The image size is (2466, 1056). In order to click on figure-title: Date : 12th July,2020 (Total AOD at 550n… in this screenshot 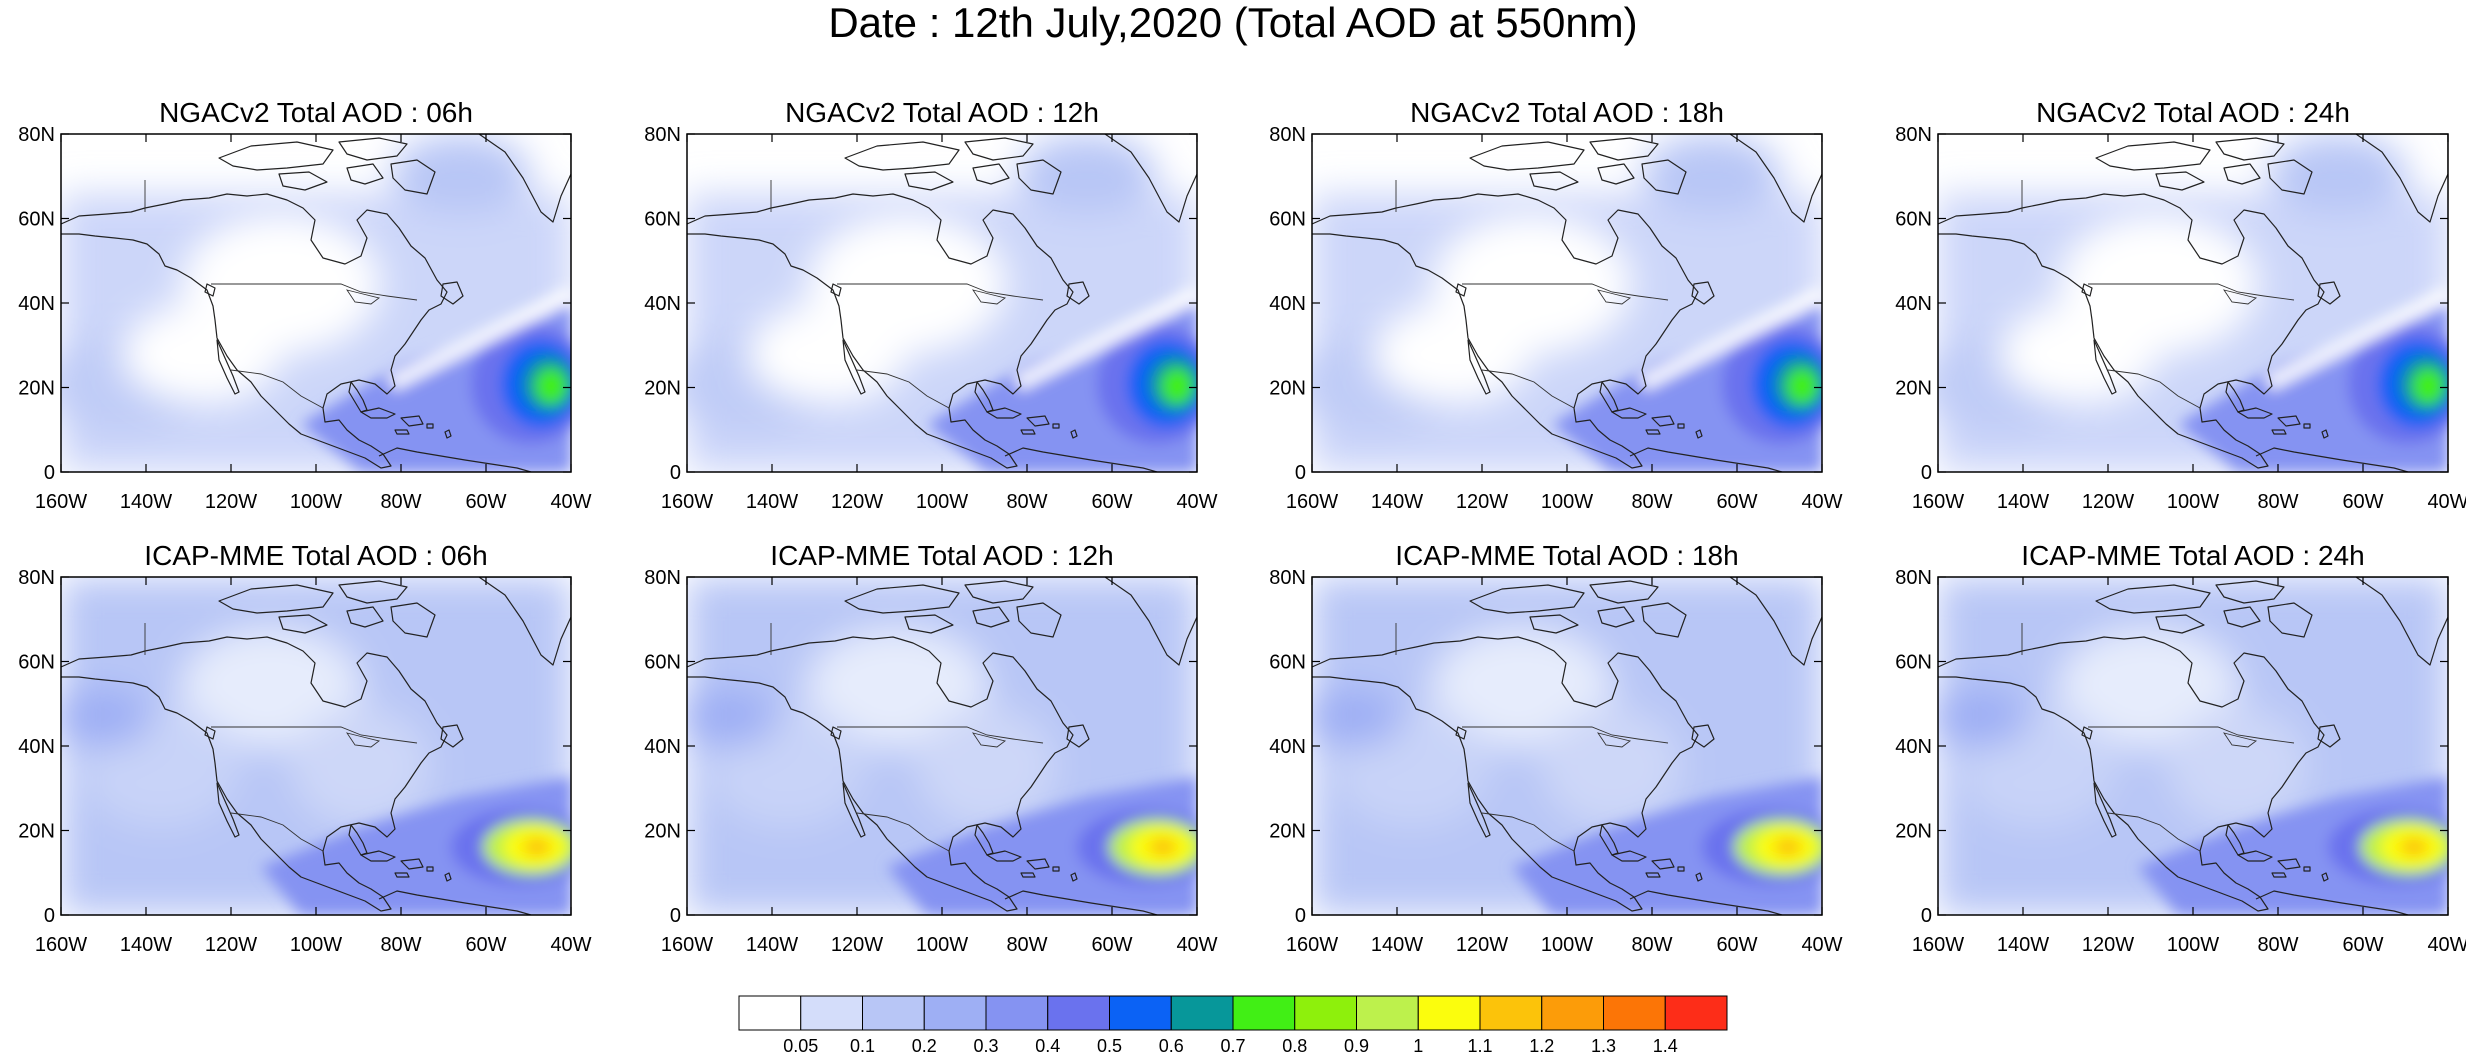, I will do `click(1233, 23)`.